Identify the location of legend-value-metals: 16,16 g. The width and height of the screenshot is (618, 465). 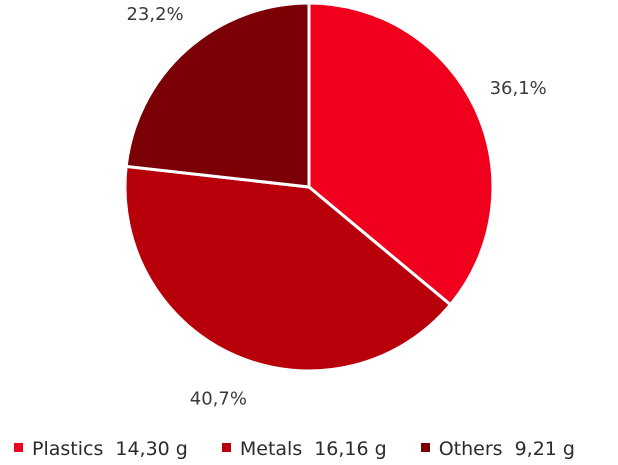
(350, 449).